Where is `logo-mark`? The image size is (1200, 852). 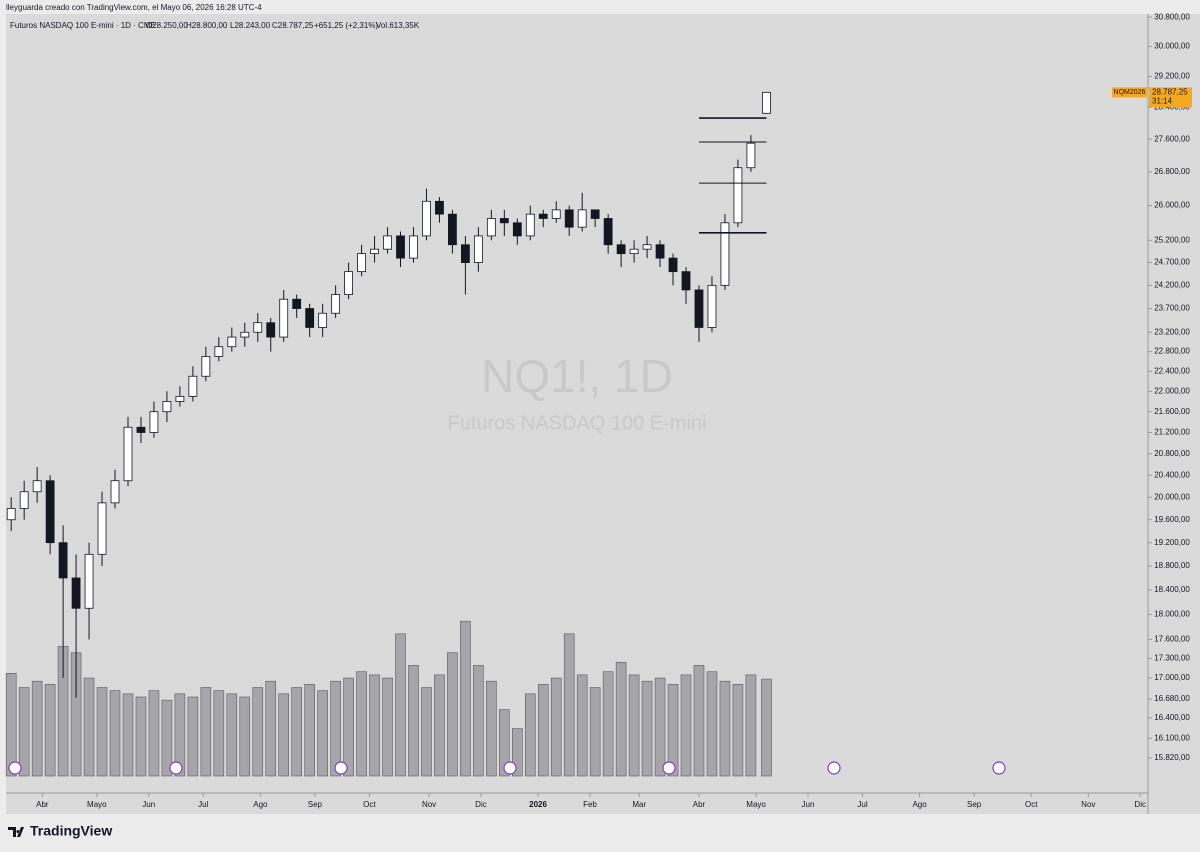 logo-mark is located at coordinates (16, 832).